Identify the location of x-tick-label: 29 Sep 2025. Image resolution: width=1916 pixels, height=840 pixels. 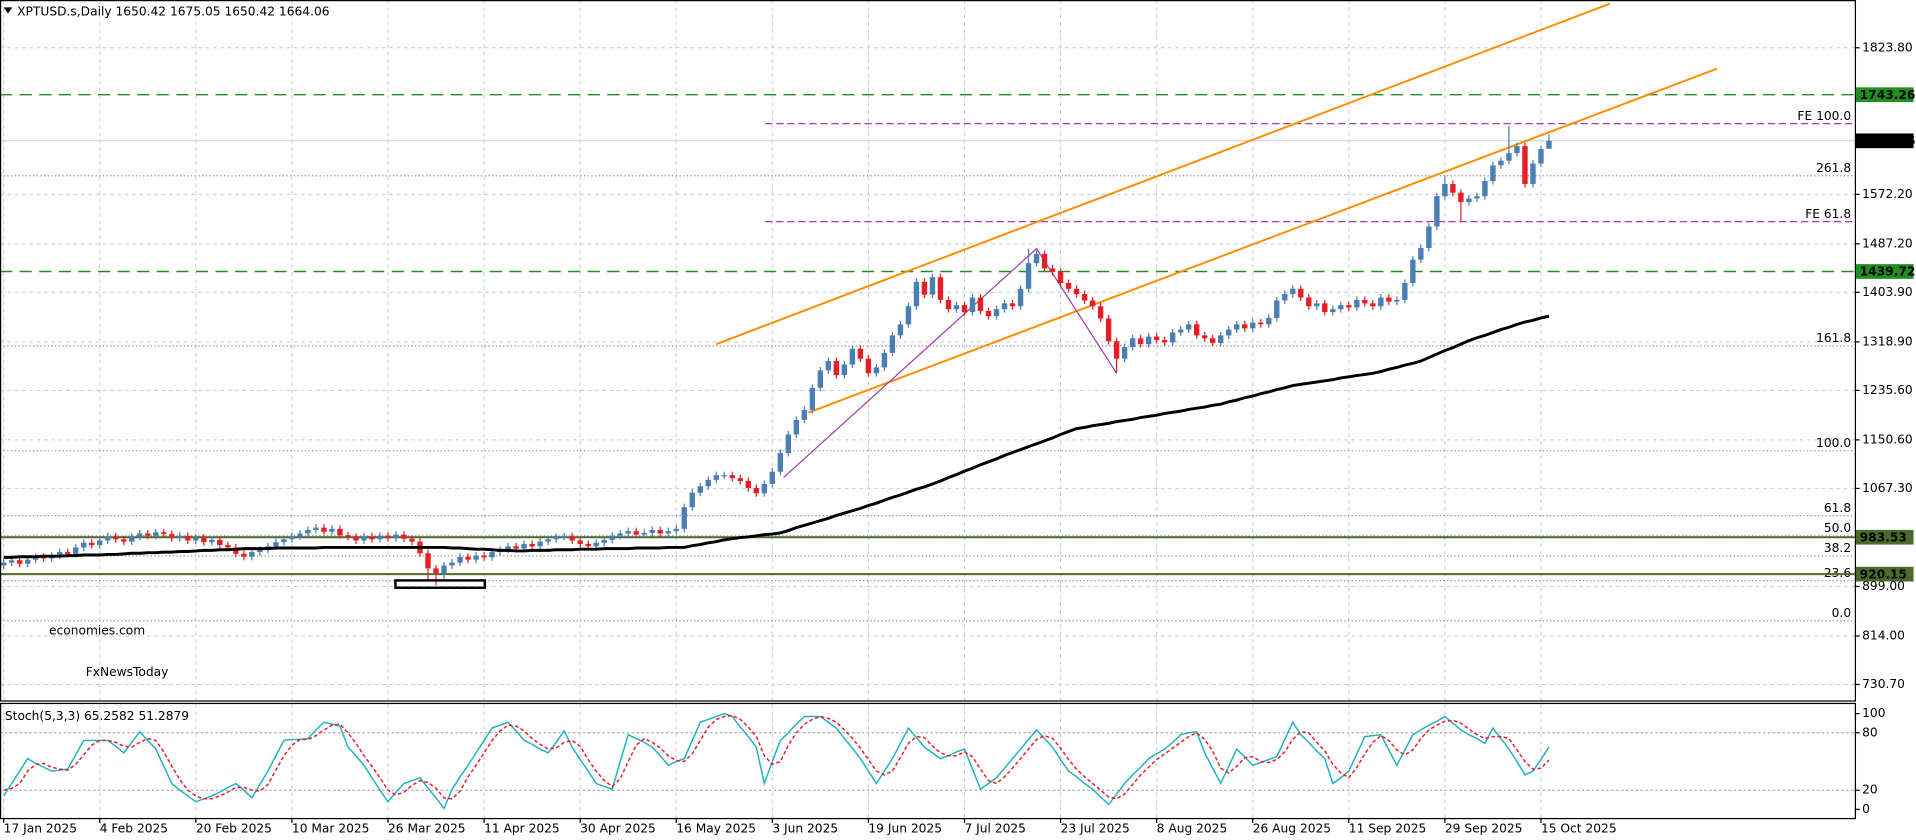
(1484, 828).